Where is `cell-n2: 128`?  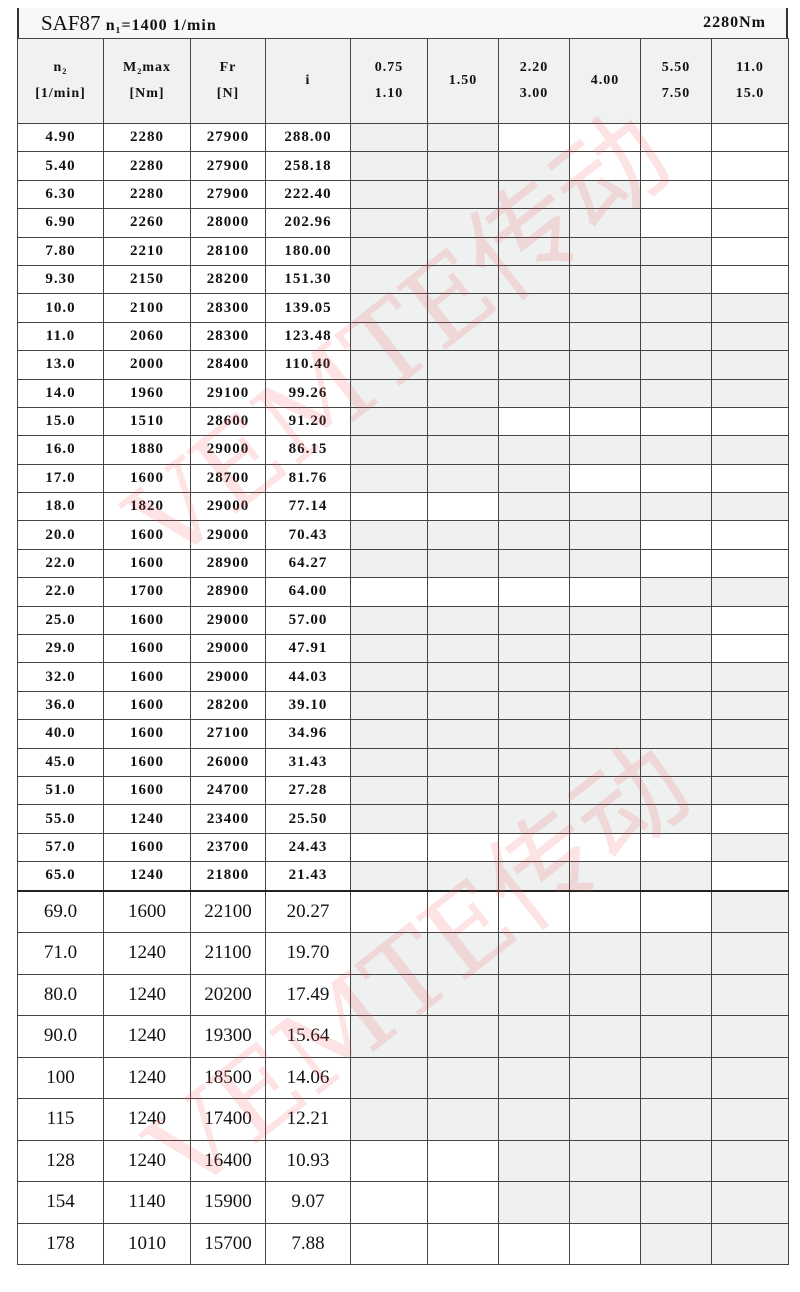 cell-n2: 128 is located at coordinates (60, 1161).